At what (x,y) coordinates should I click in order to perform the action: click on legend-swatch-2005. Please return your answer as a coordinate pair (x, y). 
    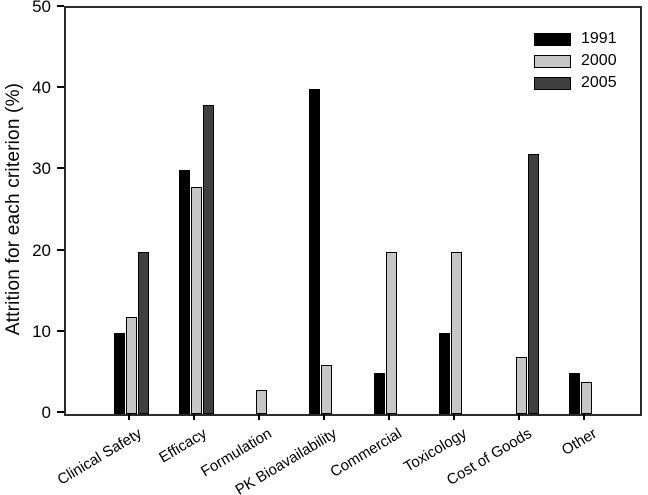
    Looking at the image, I should click on (552, 83).